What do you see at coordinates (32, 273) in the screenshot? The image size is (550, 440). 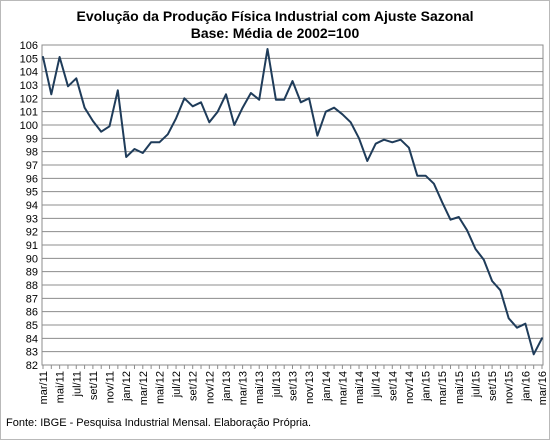 I see `y-tick-label: 89` at bounding box center [32, 273].